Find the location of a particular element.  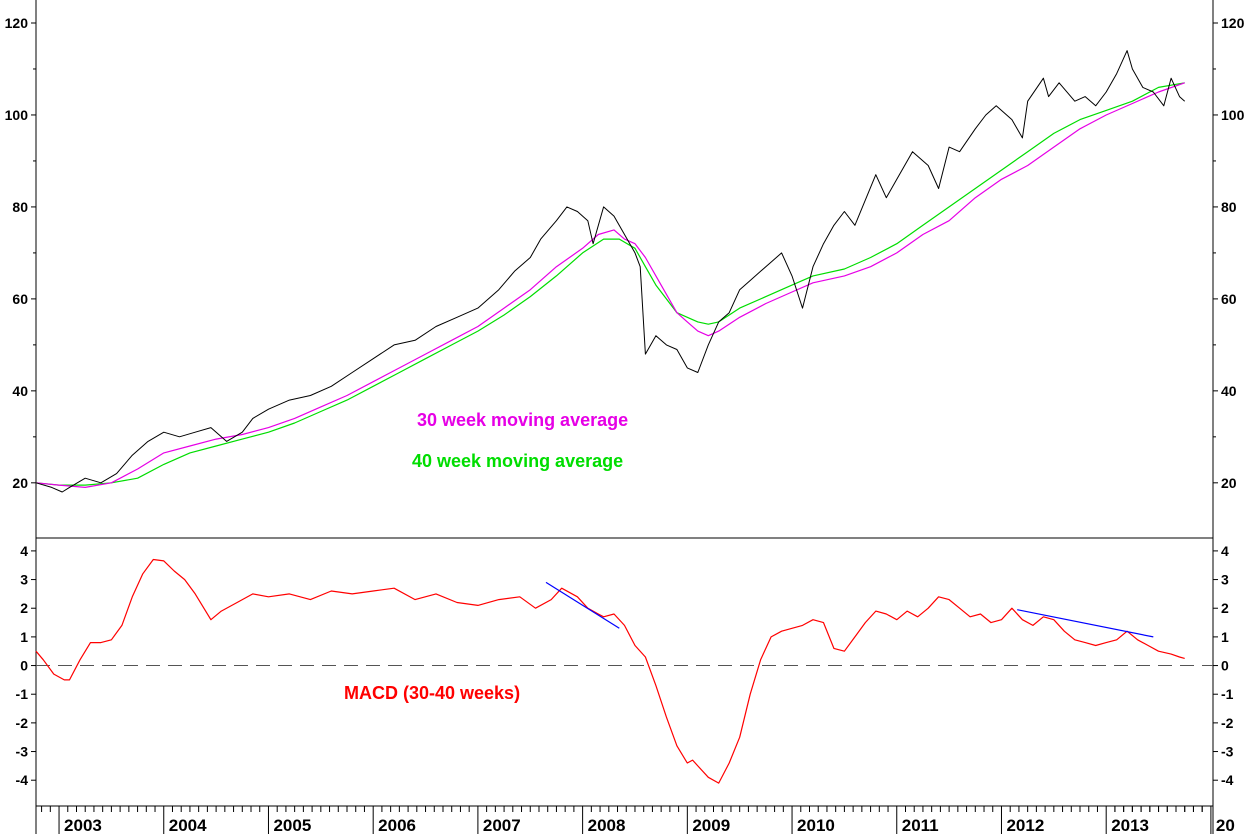

macd-ytick-label-right: -2 is located at coordinates (1227, 723).